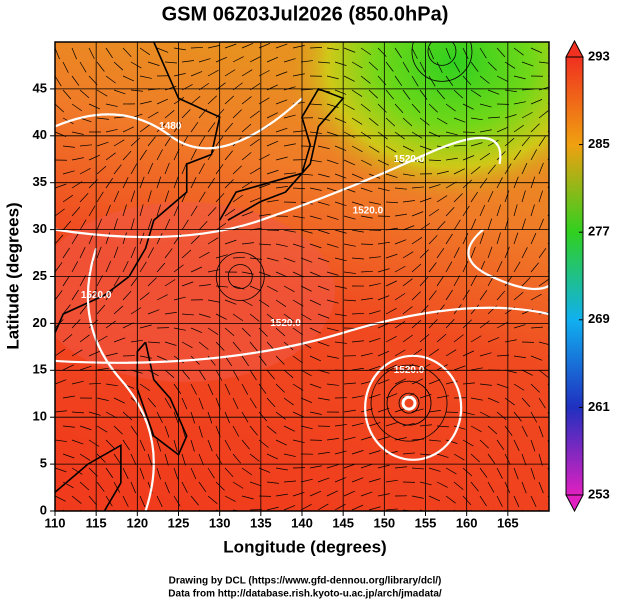 The image size is (619, 605). What do you see at coordinates (278, 187) in the screenshot?
I see `contour` at bounding box center [278, 187].